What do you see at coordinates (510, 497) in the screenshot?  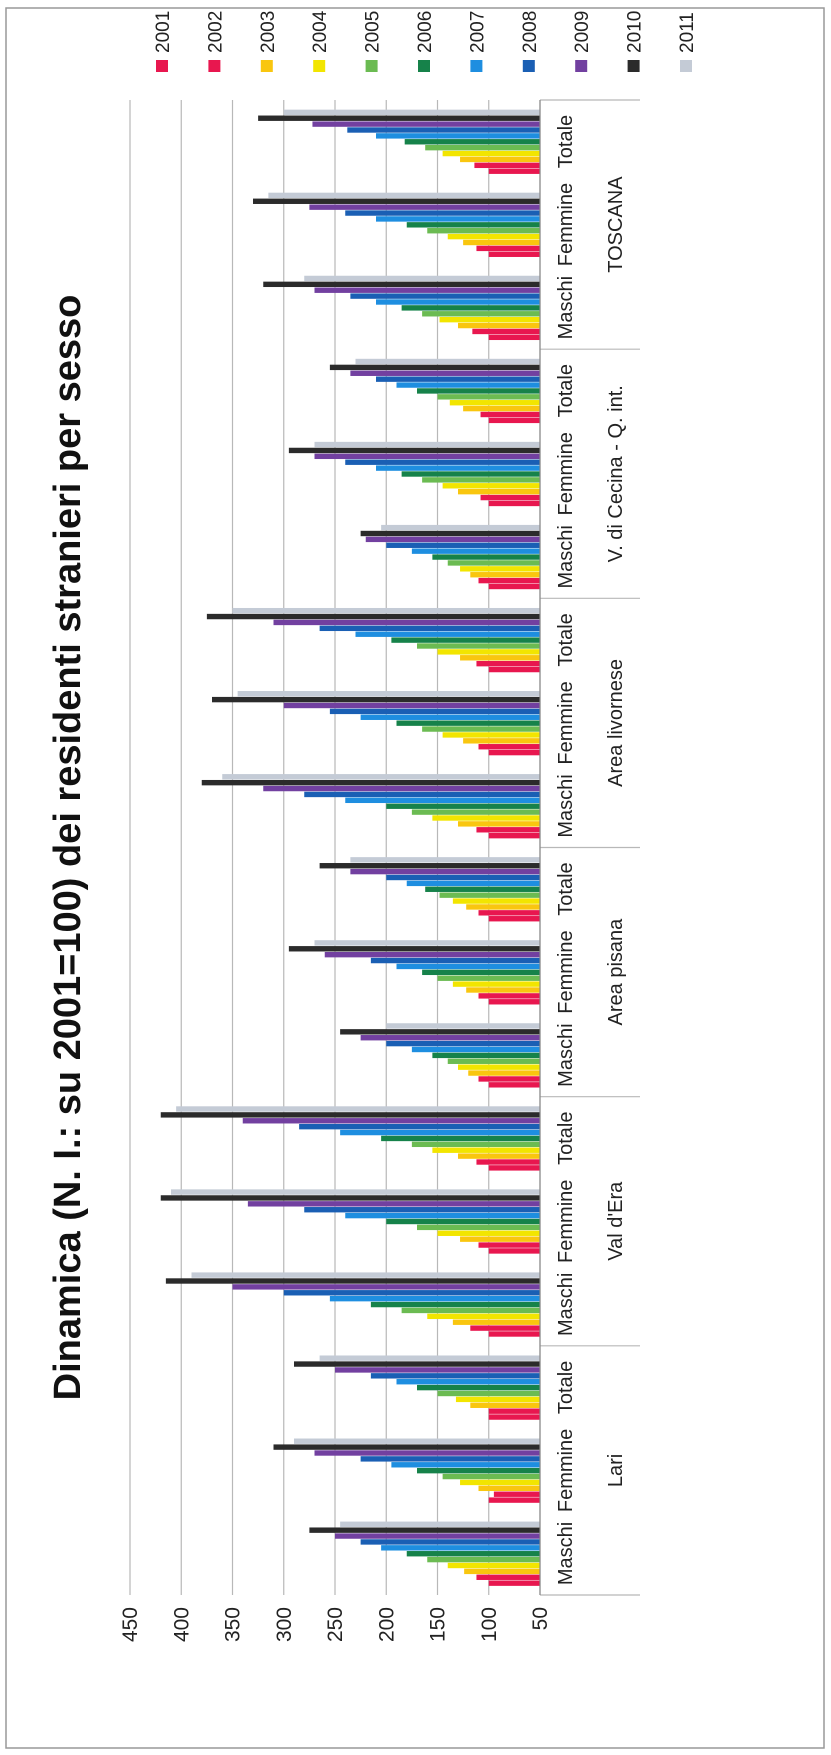 I see `bar-2002-cat13` at bounding box center [510, 497].